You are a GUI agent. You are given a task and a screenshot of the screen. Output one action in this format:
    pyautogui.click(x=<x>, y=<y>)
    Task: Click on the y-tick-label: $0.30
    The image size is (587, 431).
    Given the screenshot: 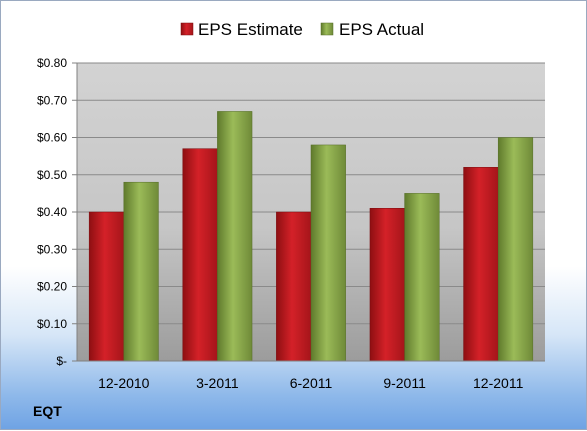 What is the action you would take?
    pyautogui.click(x=52, y=249)
    